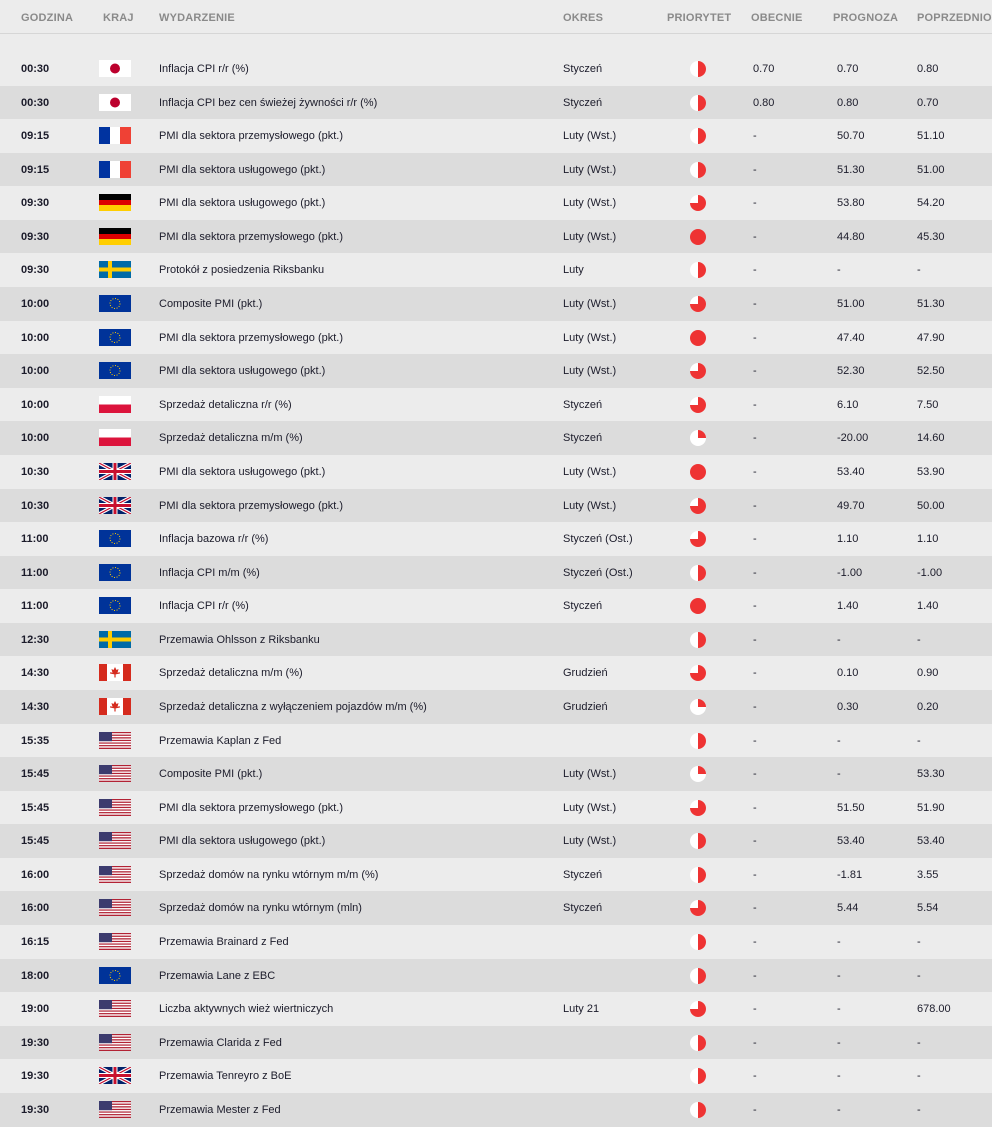 Image resolution: width=992 pixels, height=1127 pixels. I want to click on col-event: WYDARZENIE, so click(197, 18).